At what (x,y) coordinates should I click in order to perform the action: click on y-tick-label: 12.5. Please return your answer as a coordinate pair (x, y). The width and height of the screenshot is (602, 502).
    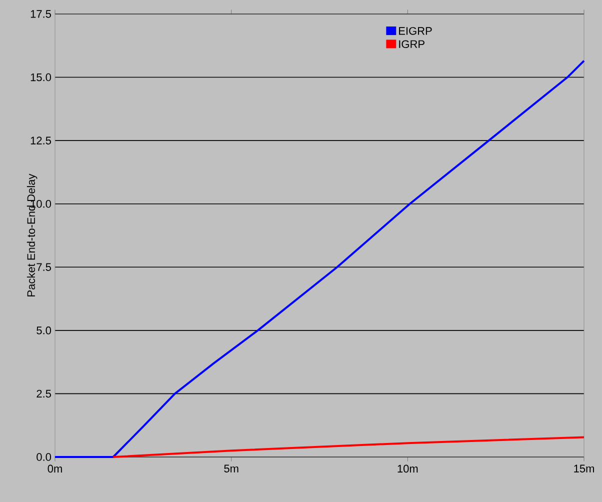
    Looking at the image, I should click on (40, 140).